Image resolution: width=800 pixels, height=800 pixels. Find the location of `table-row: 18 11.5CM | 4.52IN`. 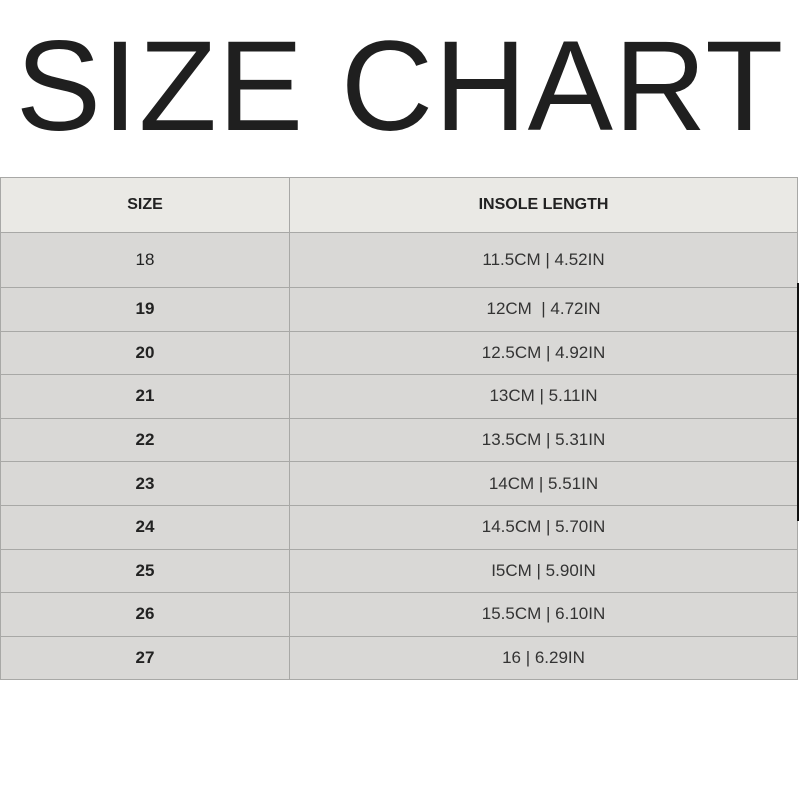

table-row: 18 11.5CM | 4.52IN is located at coordinates (399, 260).